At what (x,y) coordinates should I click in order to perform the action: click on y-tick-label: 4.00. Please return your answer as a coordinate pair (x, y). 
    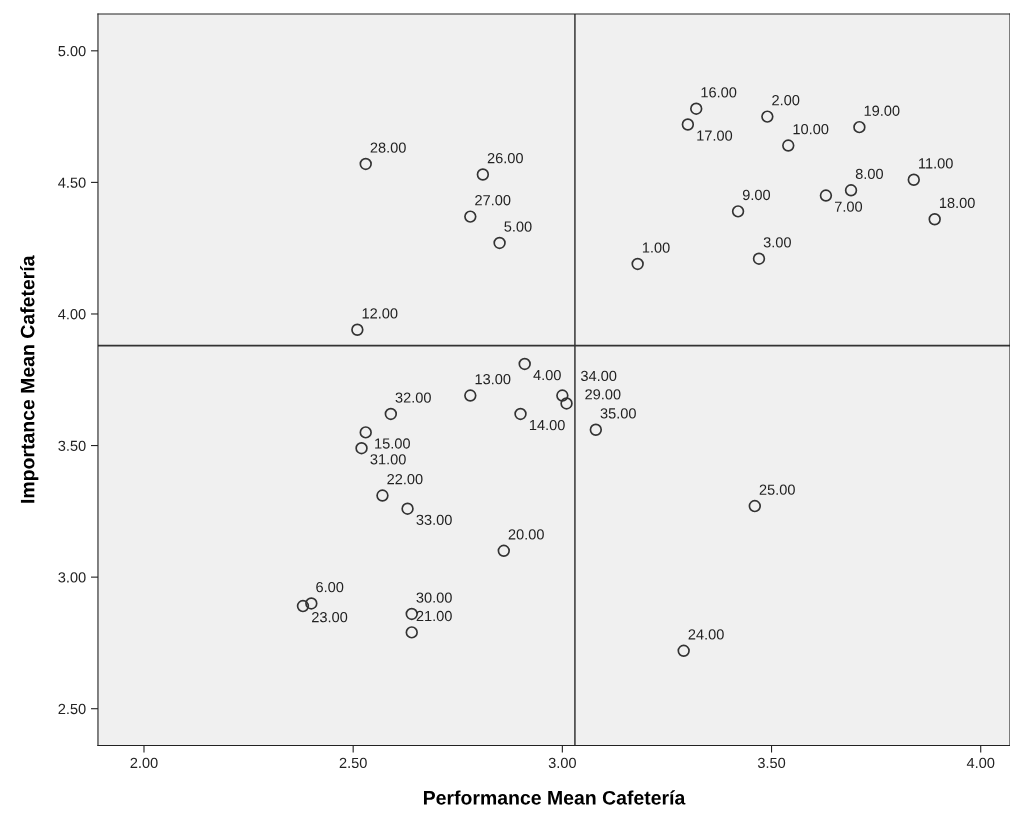
    Looking at the image, I should click on (72, 314).